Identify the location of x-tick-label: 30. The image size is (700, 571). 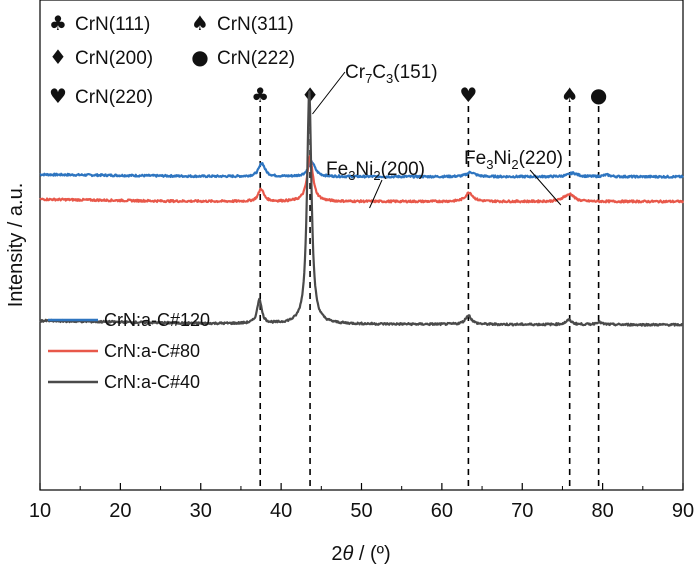
(201, 511).